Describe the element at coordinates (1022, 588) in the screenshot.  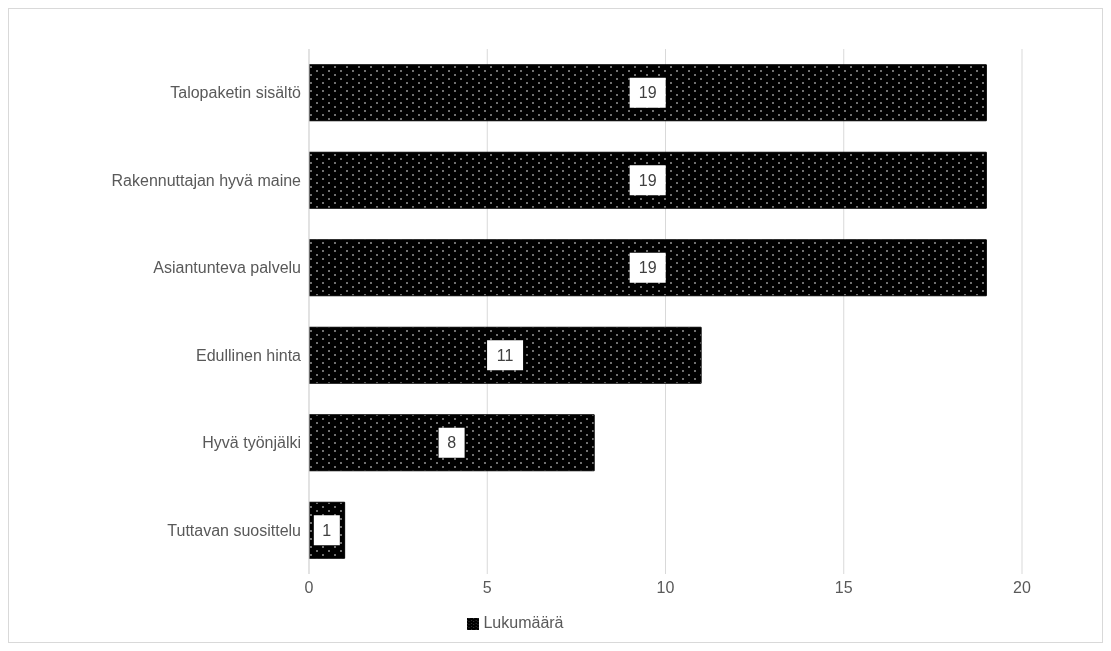
I see `x-tick-label: 20` at that location.